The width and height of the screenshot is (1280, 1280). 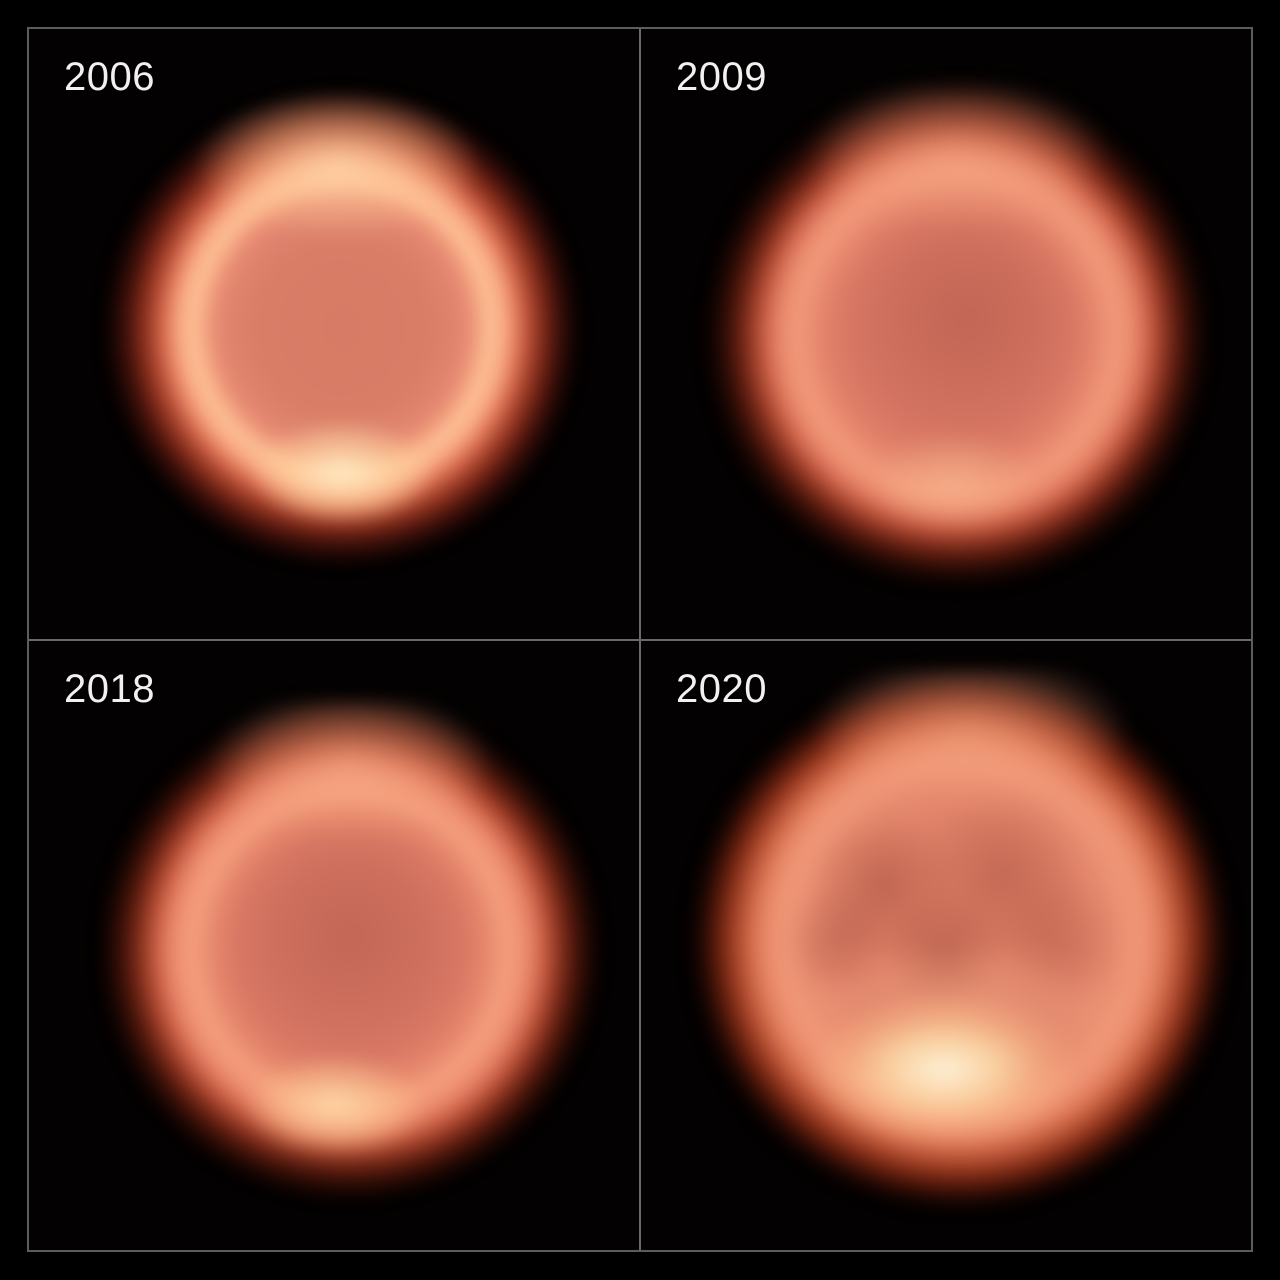 I want to click on year-label-2020: 2020, so click(x=721, y=688).